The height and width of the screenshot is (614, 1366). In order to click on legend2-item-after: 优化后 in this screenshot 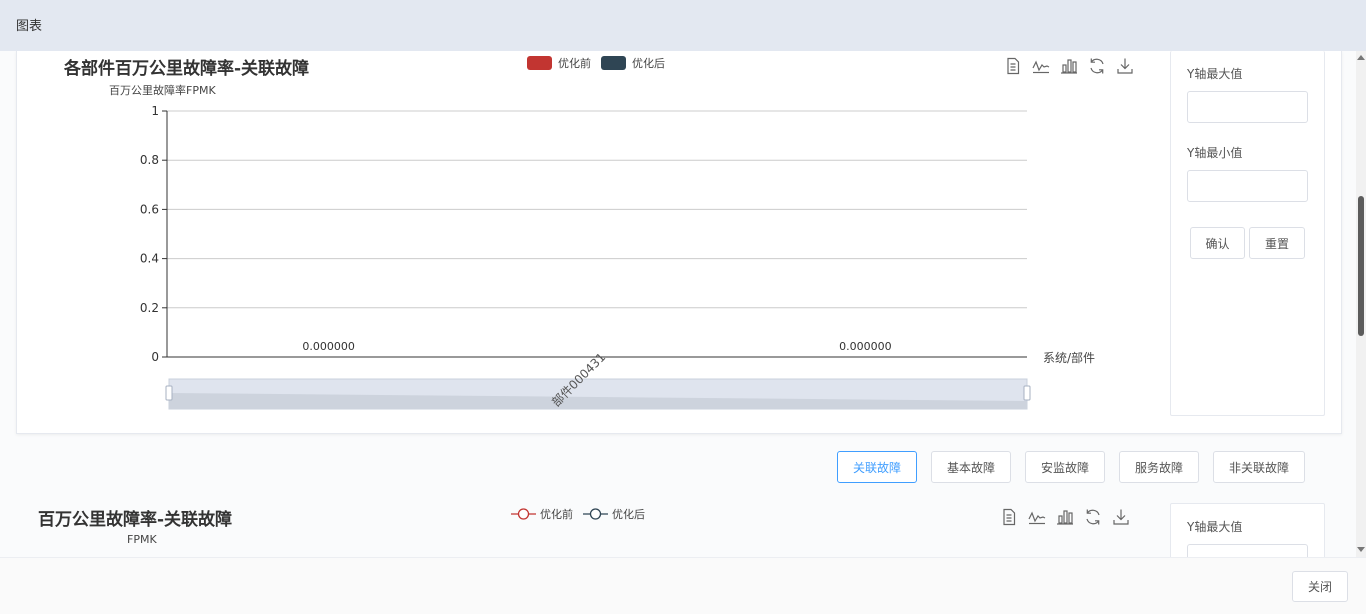, I will do `click(614, 514)`.